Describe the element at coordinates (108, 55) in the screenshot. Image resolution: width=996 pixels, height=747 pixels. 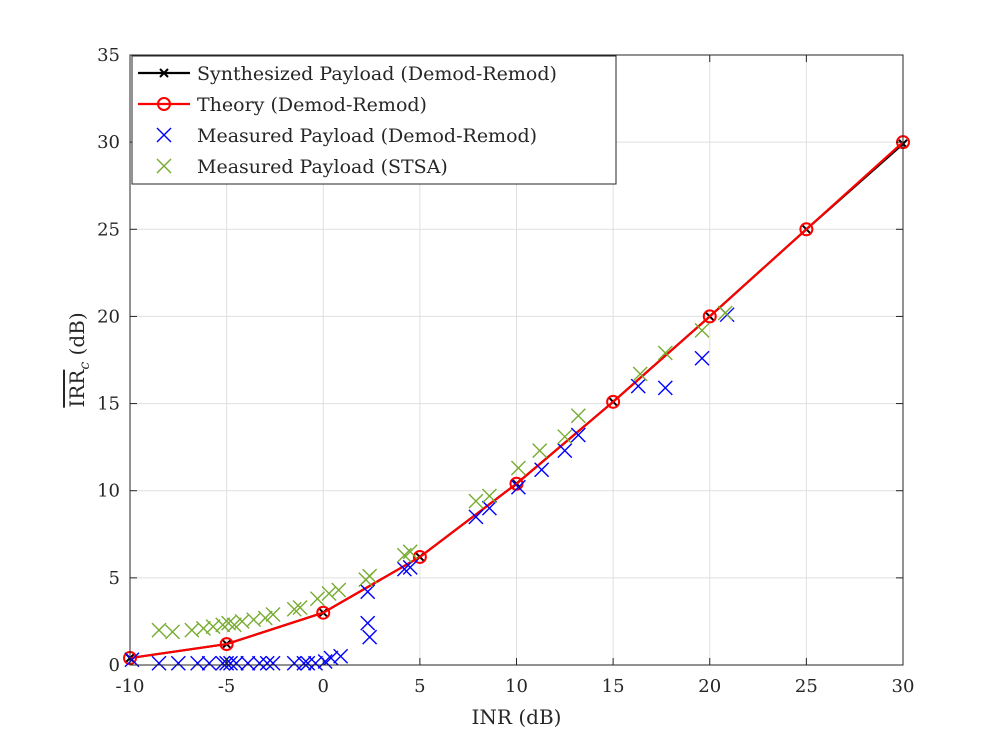
I see `y-tick-label: 35` at that location.